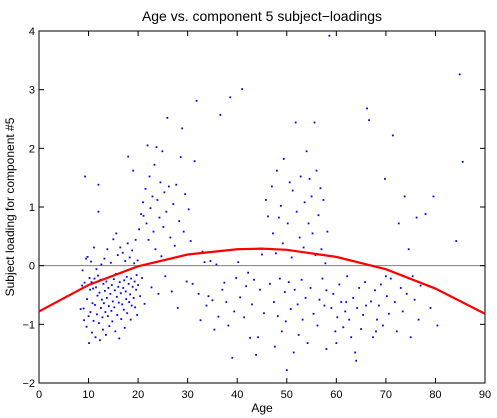 The image size is (497, 418). Describe the element at coordinates (485, 395) in the screenshot. I see `x-tick-label: 90` at that location.